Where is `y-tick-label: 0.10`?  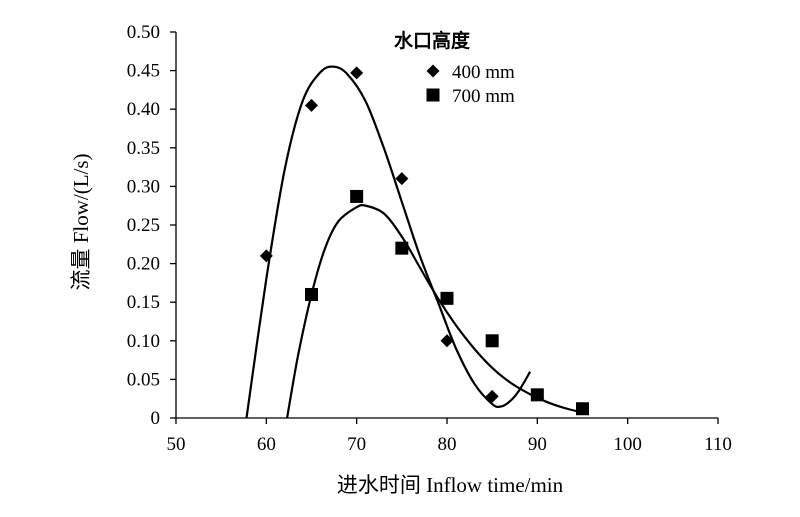 y-tick-label: 0.10 is located at coordinates (143, 341).